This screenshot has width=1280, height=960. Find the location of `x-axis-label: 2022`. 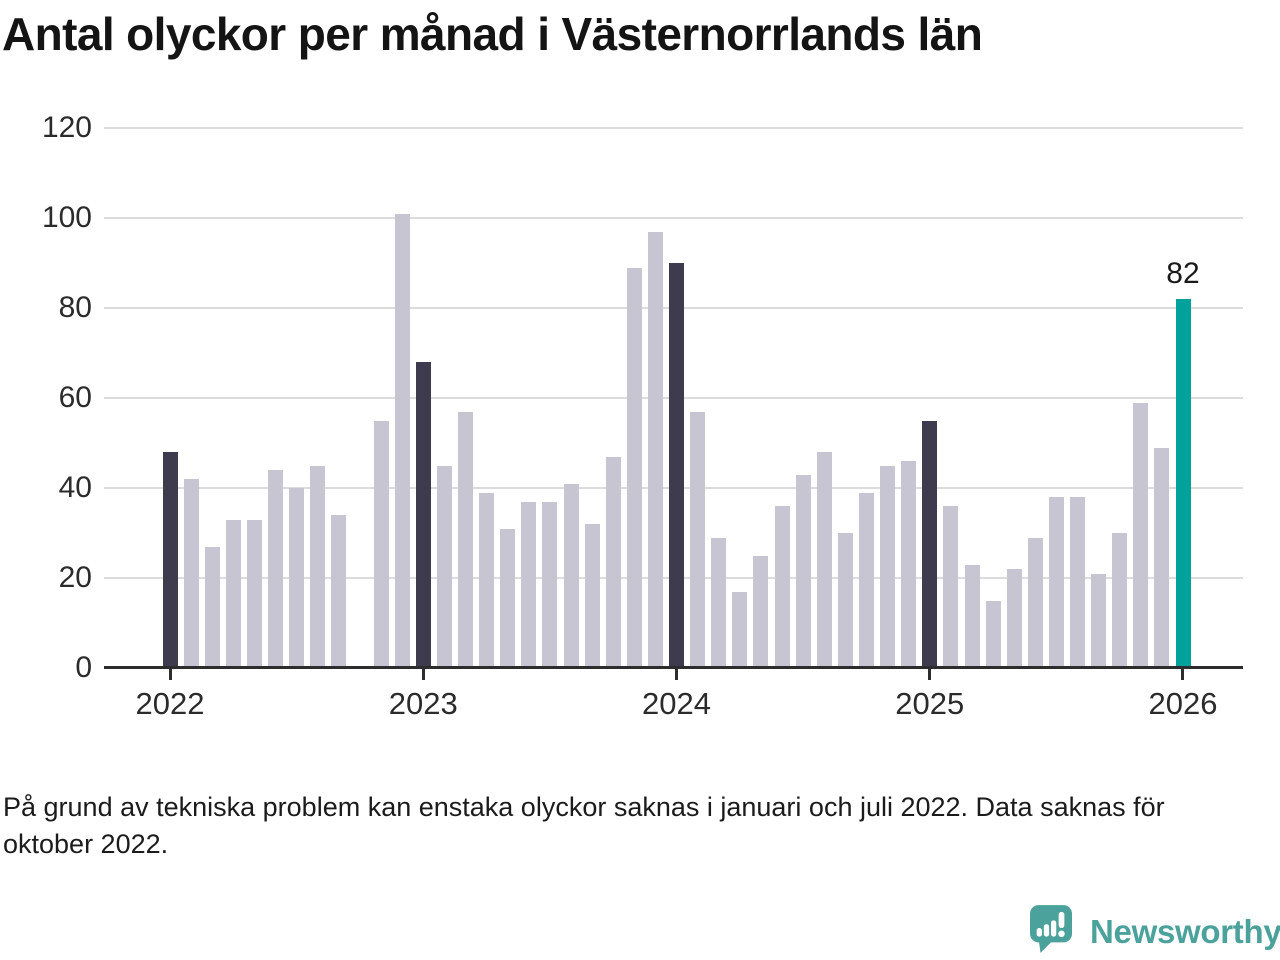

x-axis-label: 2022 is located at coordinates (170, 703).